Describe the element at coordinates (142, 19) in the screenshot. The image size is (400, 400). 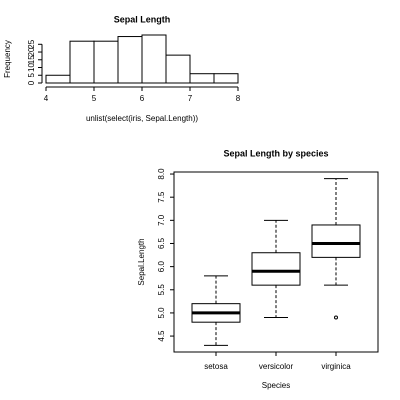
I see `chart-title: Sepal Length` at that location.